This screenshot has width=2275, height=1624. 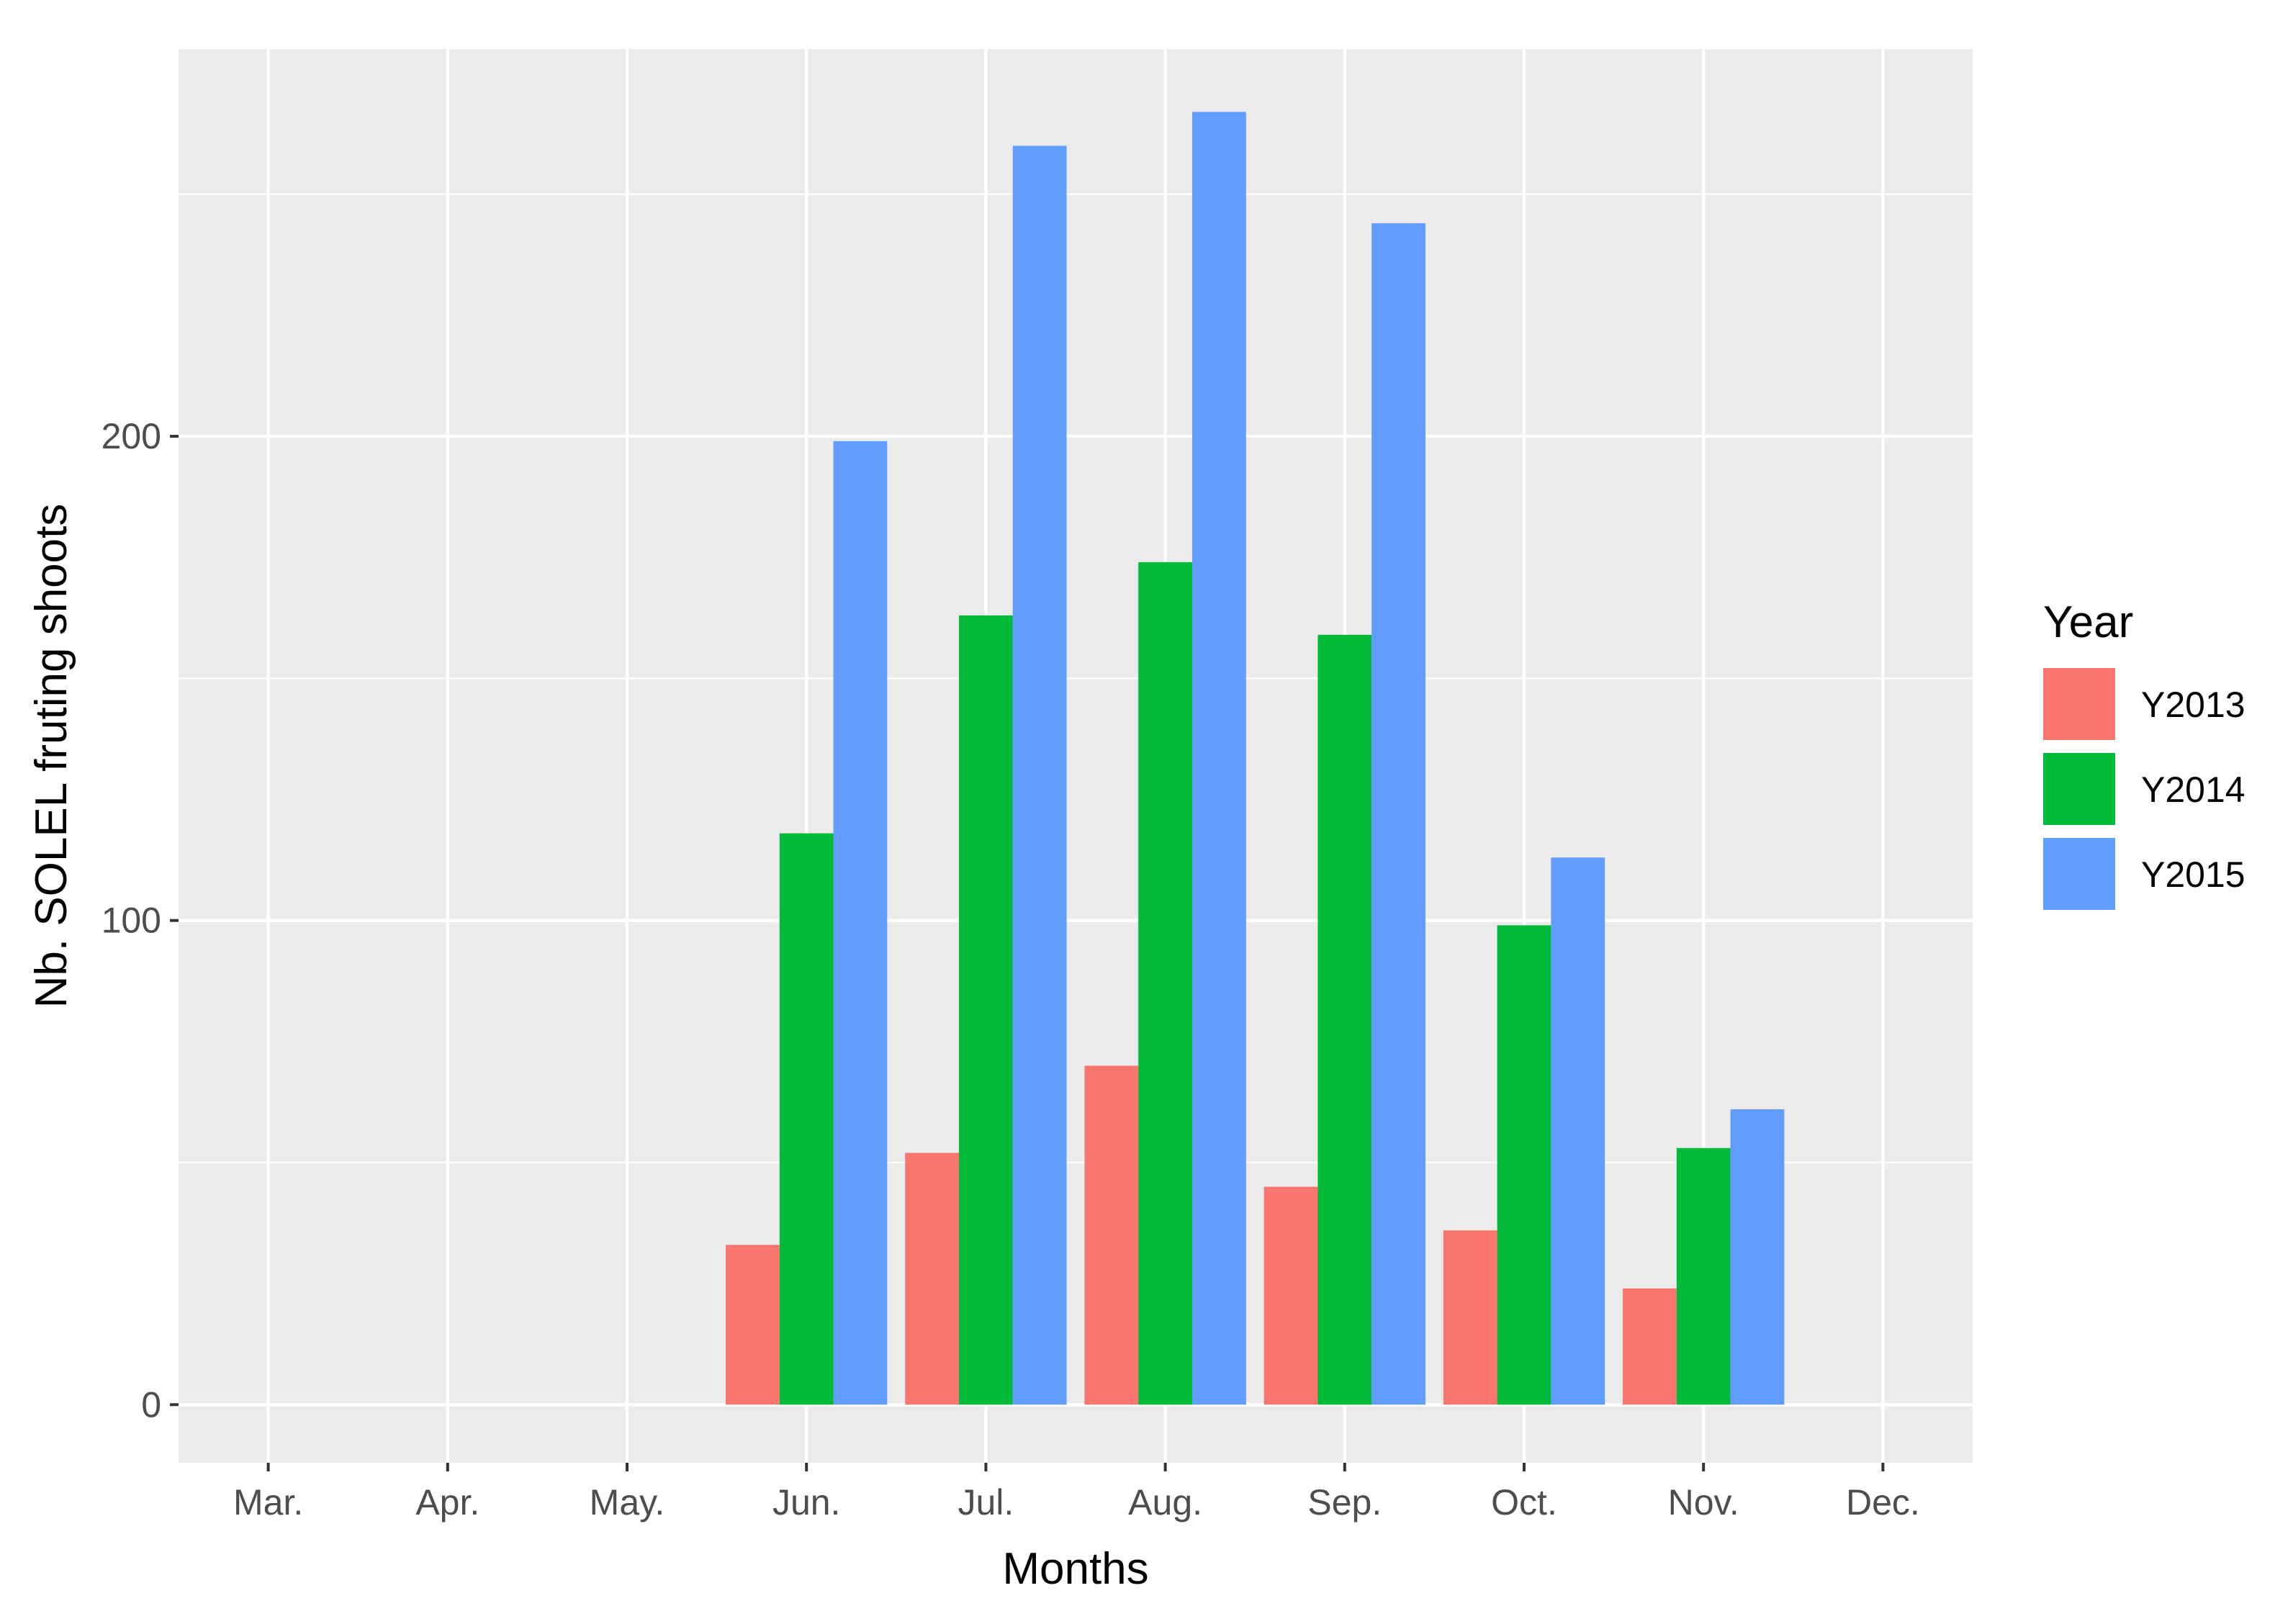 I want to click on legend-label-y2015: Y2015, so click(x=2193, y=874).